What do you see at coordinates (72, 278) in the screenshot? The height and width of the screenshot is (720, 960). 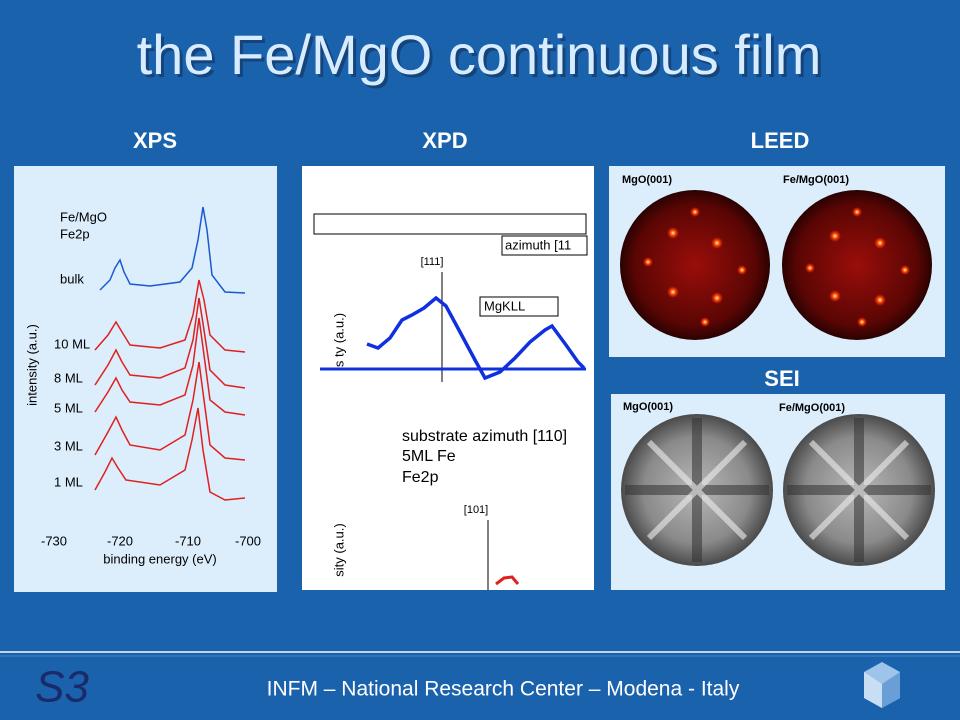 I see `xps-curve-label: bulk` at bounding box center [72, 278].